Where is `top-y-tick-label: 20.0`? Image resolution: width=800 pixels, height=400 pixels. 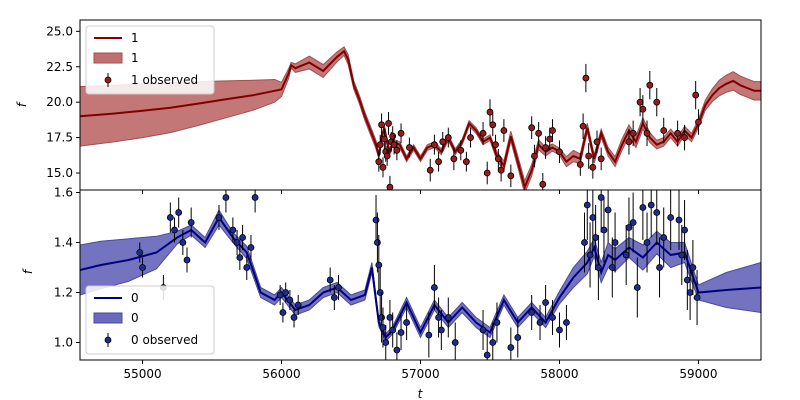 top-y-tick-label: 20.0 is located at coordinates (59, 102).